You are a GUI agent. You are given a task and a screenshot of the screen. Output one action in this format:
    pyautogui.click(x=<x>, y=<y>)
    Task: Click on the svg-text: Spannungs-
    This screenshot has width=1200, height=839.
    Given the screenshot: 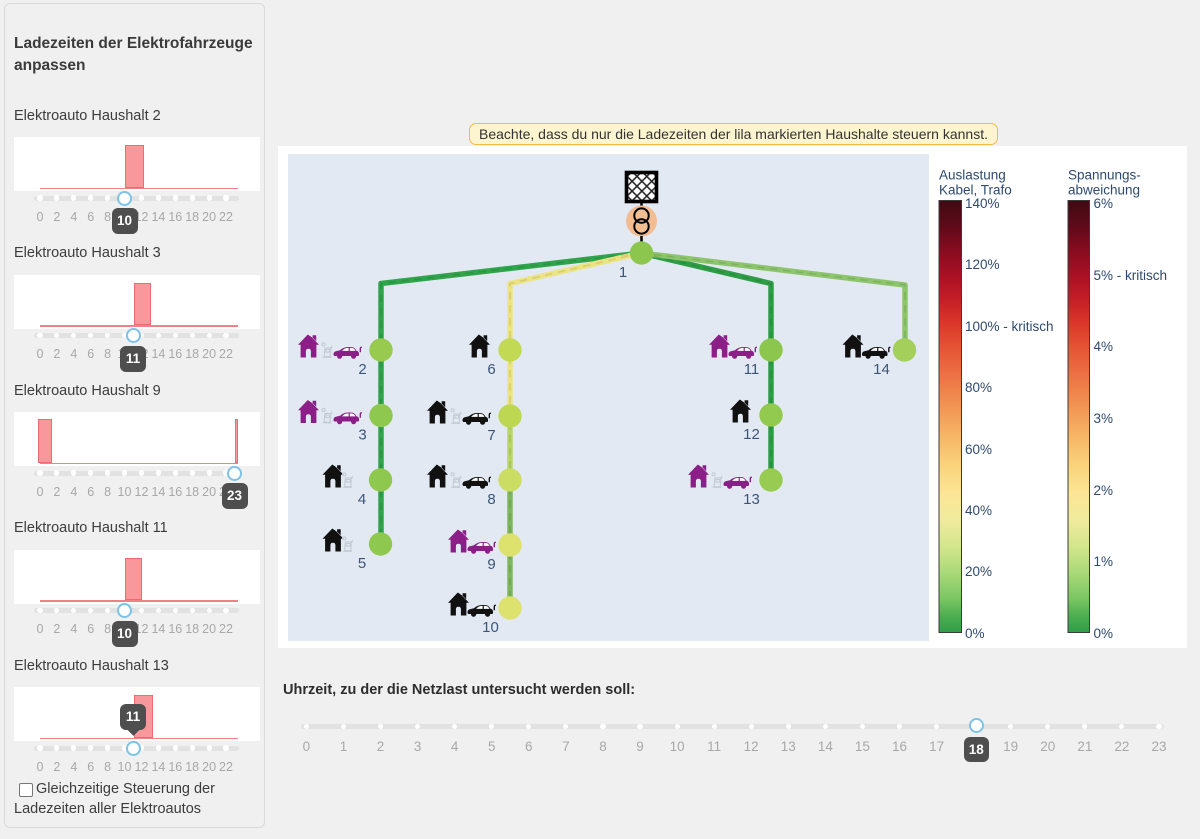 What is the action you would take?
    pyautogui.click(x=1104, y=175)
    